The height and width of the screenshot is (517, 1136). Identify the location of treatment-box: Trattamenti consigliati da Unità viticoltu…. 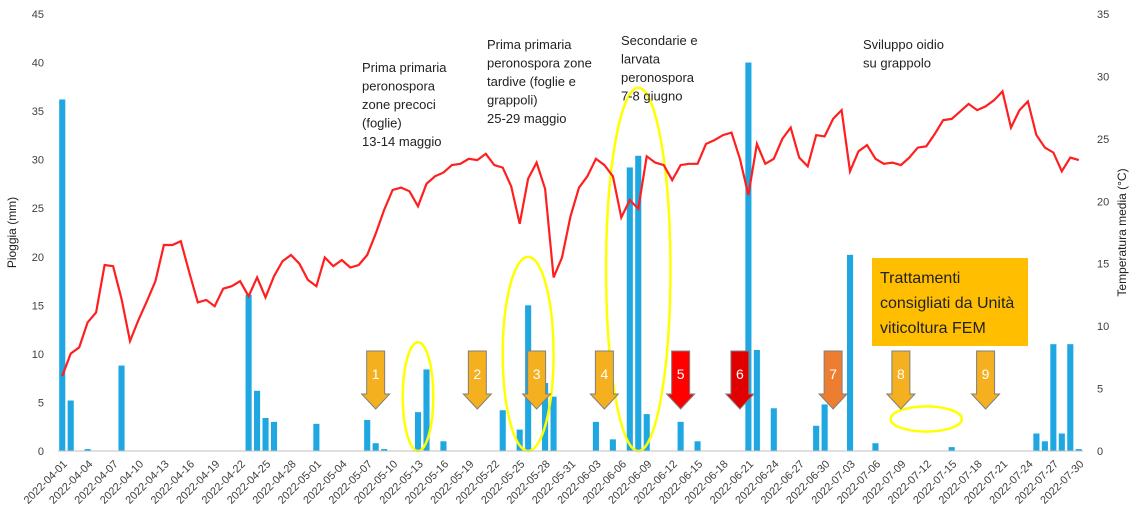
(950, 302).